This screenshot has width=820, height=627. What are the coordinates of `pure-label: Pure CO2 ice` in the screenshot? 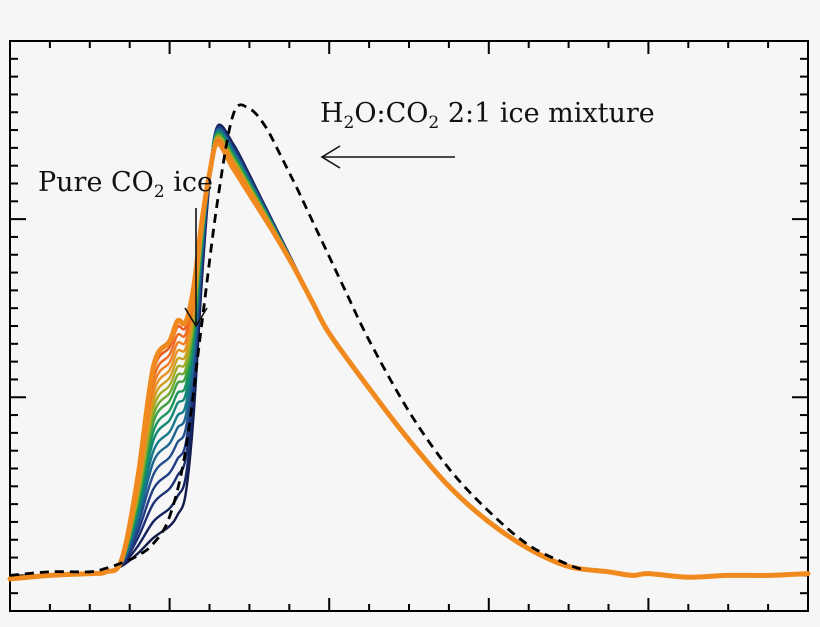 It's located at (125, 184).